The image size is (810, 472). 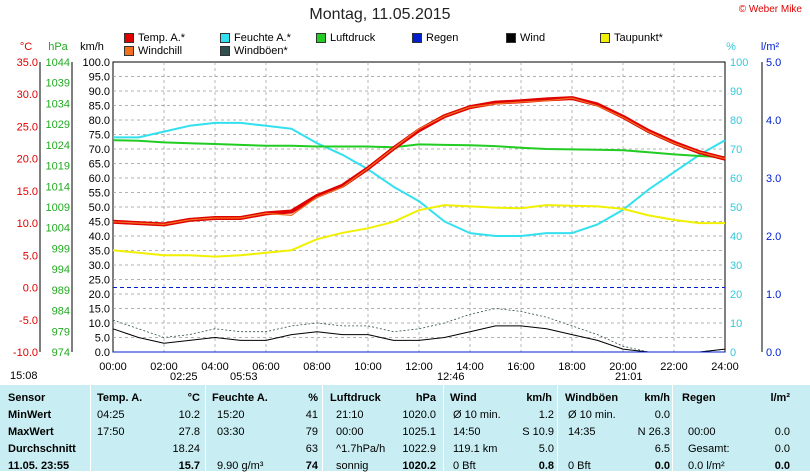 What do you see at coordinates (419, 466) in the screenshot?
I see `table-cell: 1020.2` at bounding box center [419, 466].